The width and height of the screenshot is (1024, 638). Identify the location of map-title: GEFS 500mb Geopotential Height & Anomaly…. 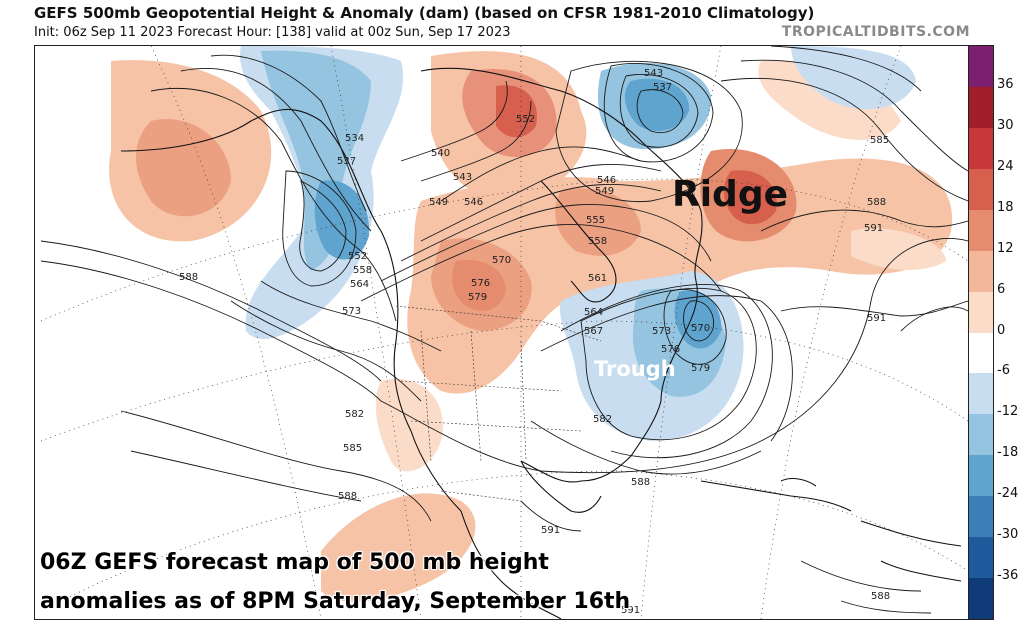
(424, 13).